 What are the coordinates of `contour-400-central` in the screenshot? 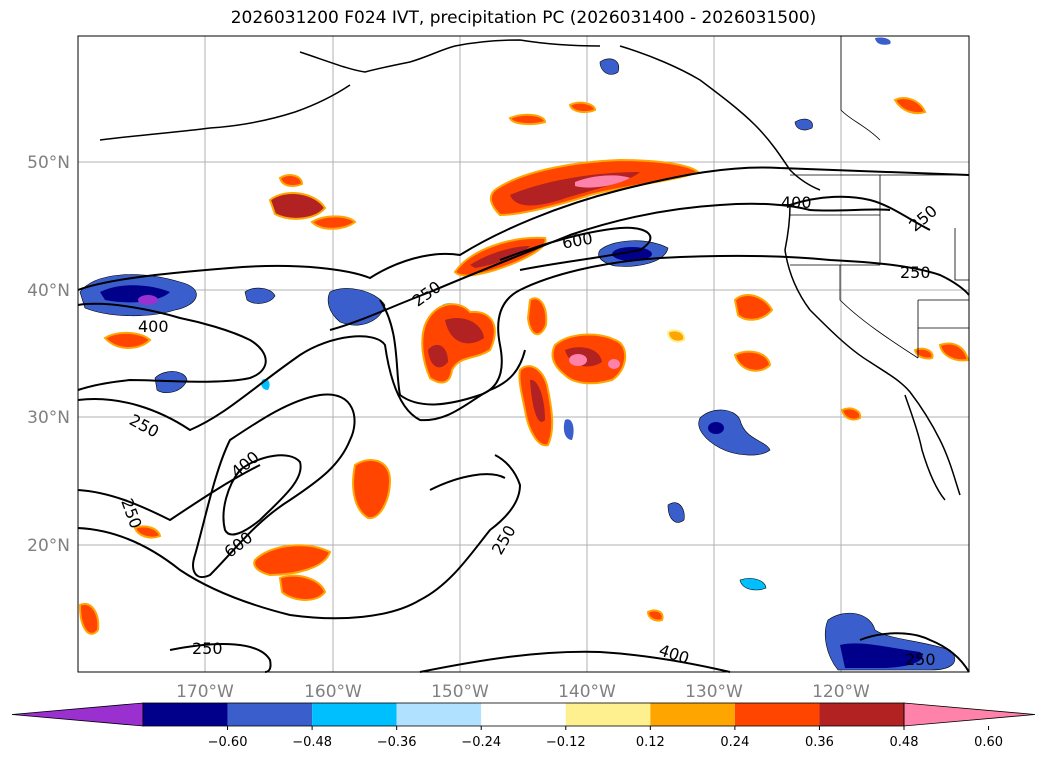 It's located at (274, 485).